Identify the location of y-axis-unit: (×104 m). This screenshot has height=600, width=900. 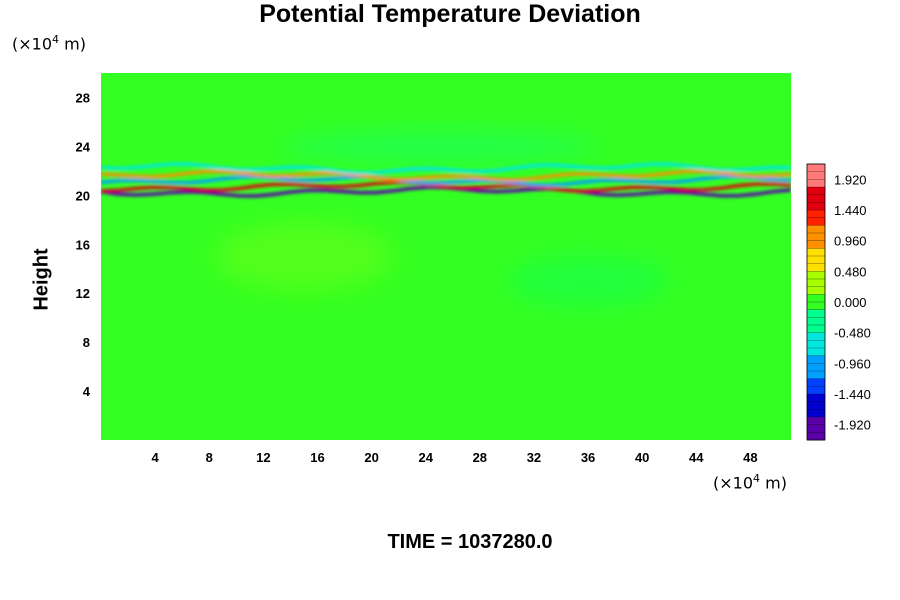
(49, 43).